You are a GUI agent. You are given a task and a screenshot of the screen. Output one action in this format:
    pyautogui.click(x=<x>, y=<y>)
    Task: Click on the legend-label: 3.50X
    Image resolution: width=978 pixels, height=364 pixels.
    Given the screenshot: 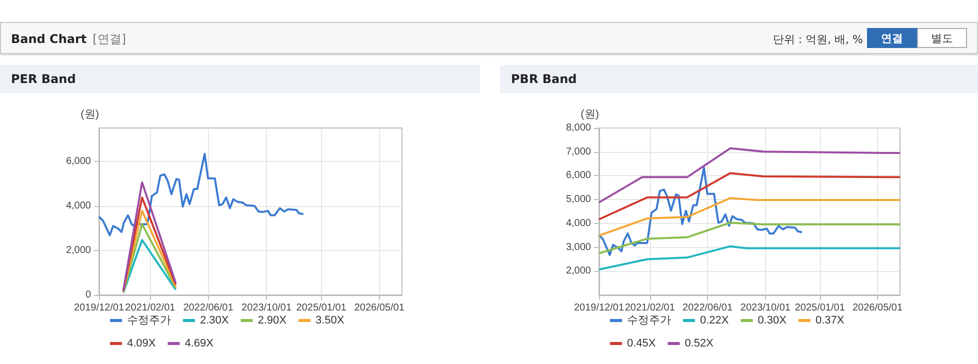 What is the action you would take?
    pyautogui.click(x=330, y=320)
    